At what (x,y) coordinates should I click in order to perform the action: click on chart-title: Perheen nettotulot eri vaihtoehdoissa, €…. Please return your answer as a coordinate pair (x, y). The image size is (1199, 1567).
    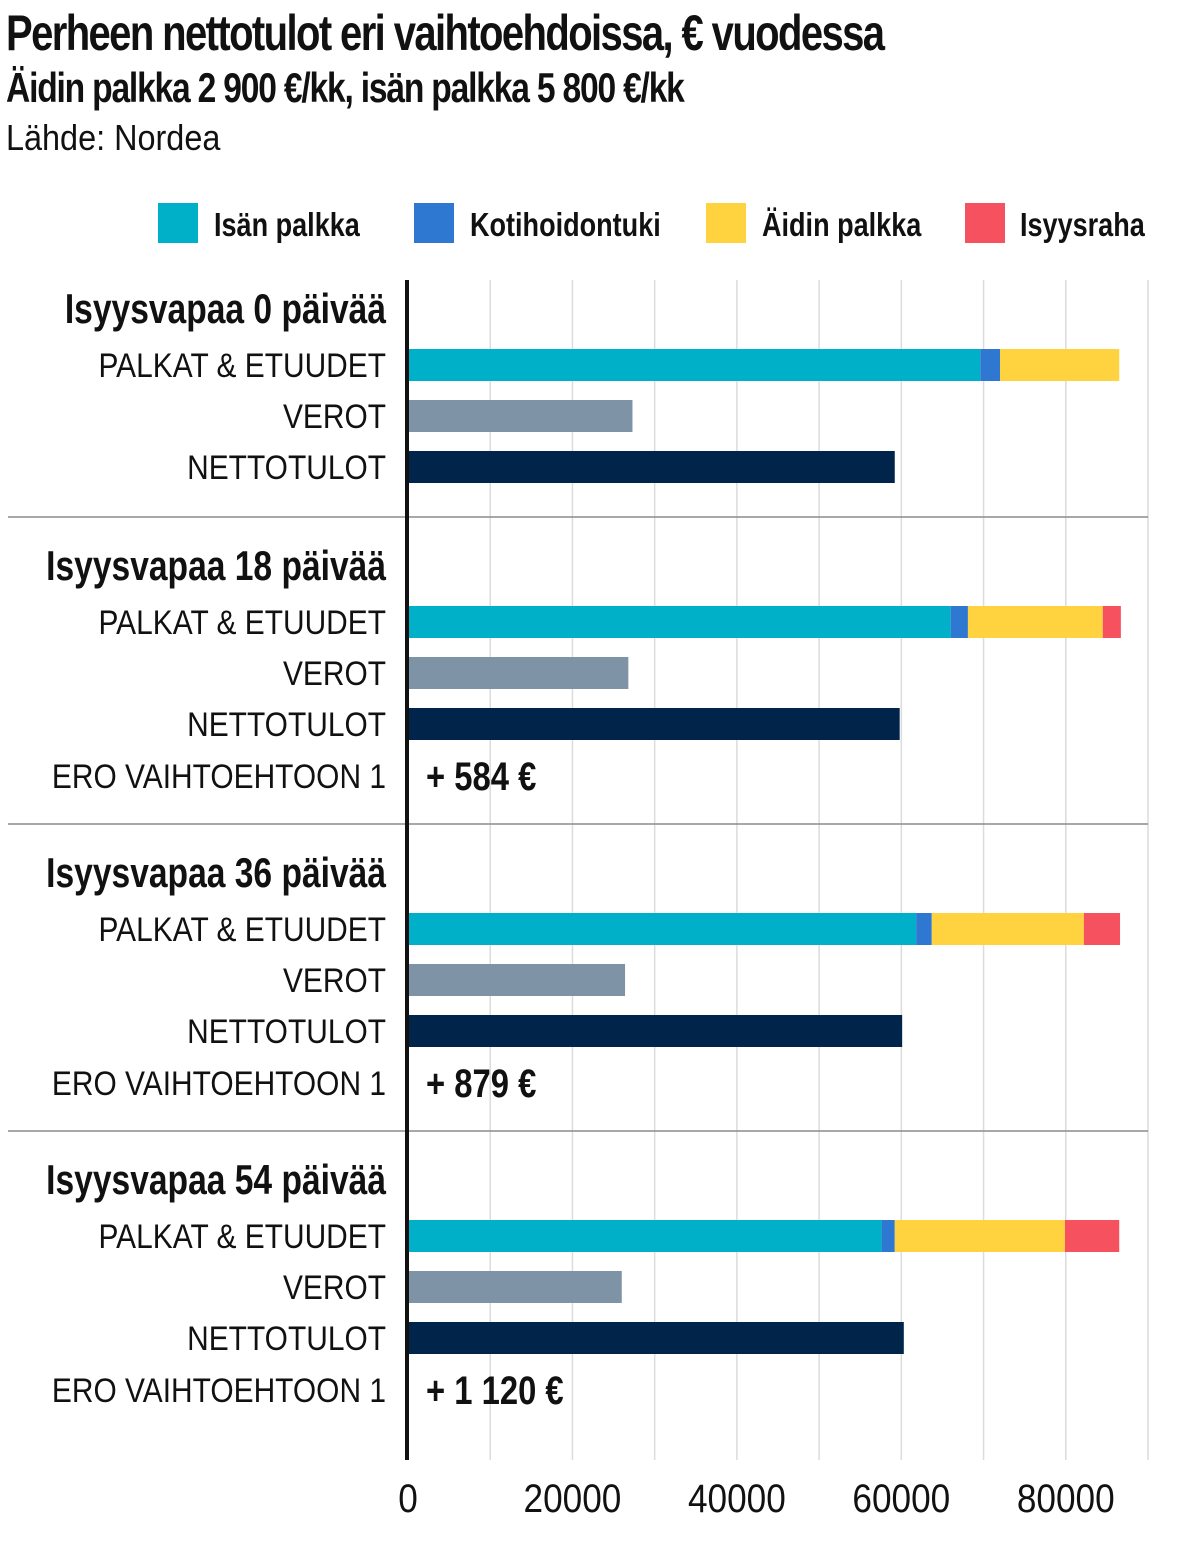
    Looking at the image, I should click on (445, 33).